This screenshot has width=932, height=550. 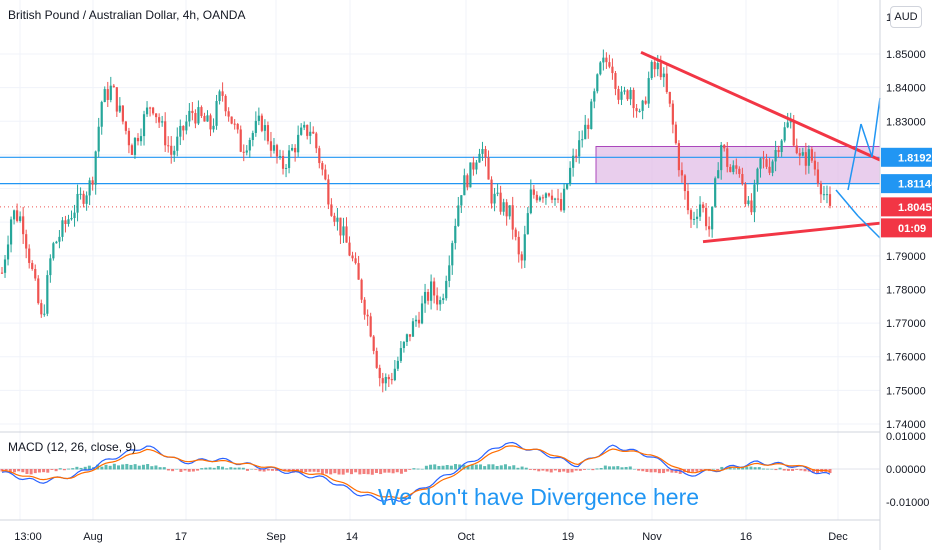 What do you see at coordinates (431, 537) in the screenshot?
I see `time-axis: 13:00 Aug 17 Sep 14 Oct 19 Nov 16 Dec` at bounding box center [431, 537].